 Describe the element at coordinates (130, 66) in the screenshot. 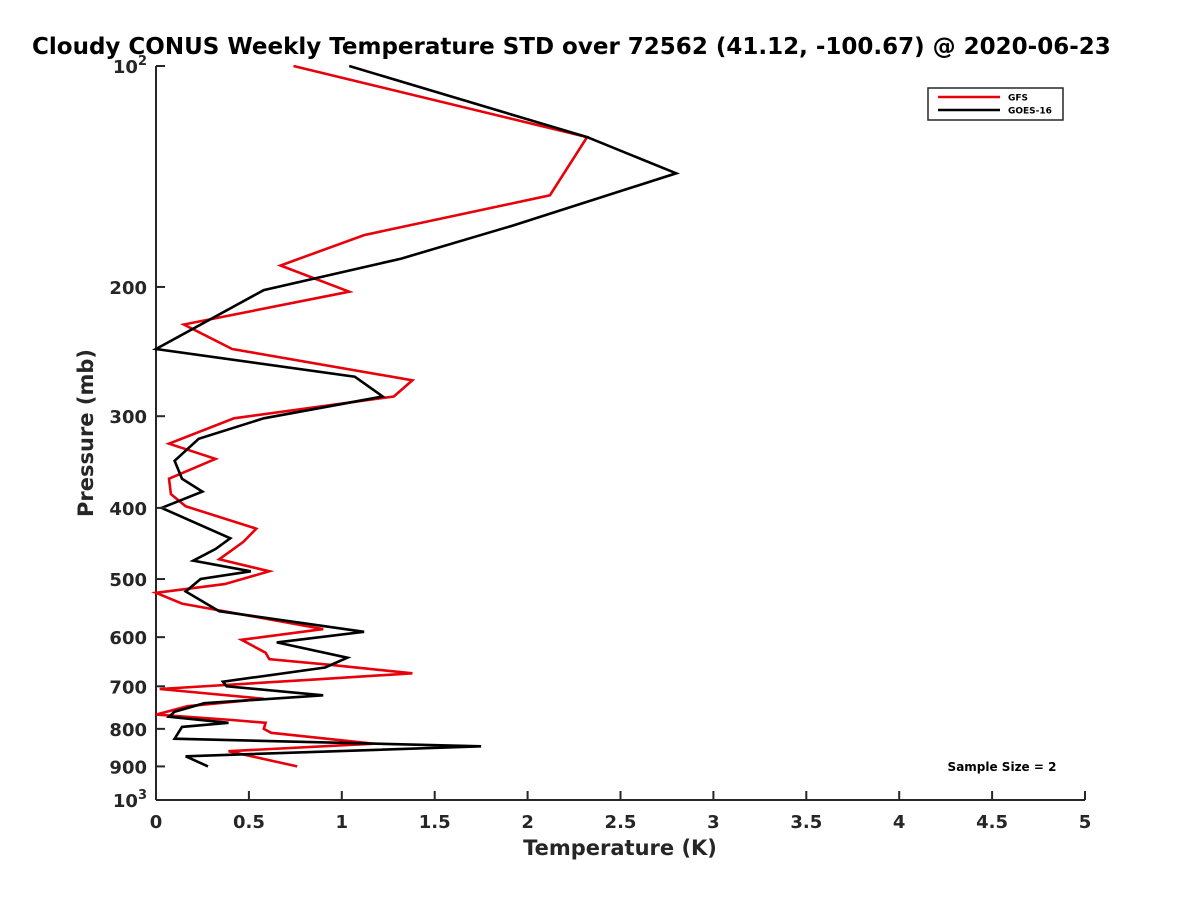

I see `y-tick-label: 10²` at that location.